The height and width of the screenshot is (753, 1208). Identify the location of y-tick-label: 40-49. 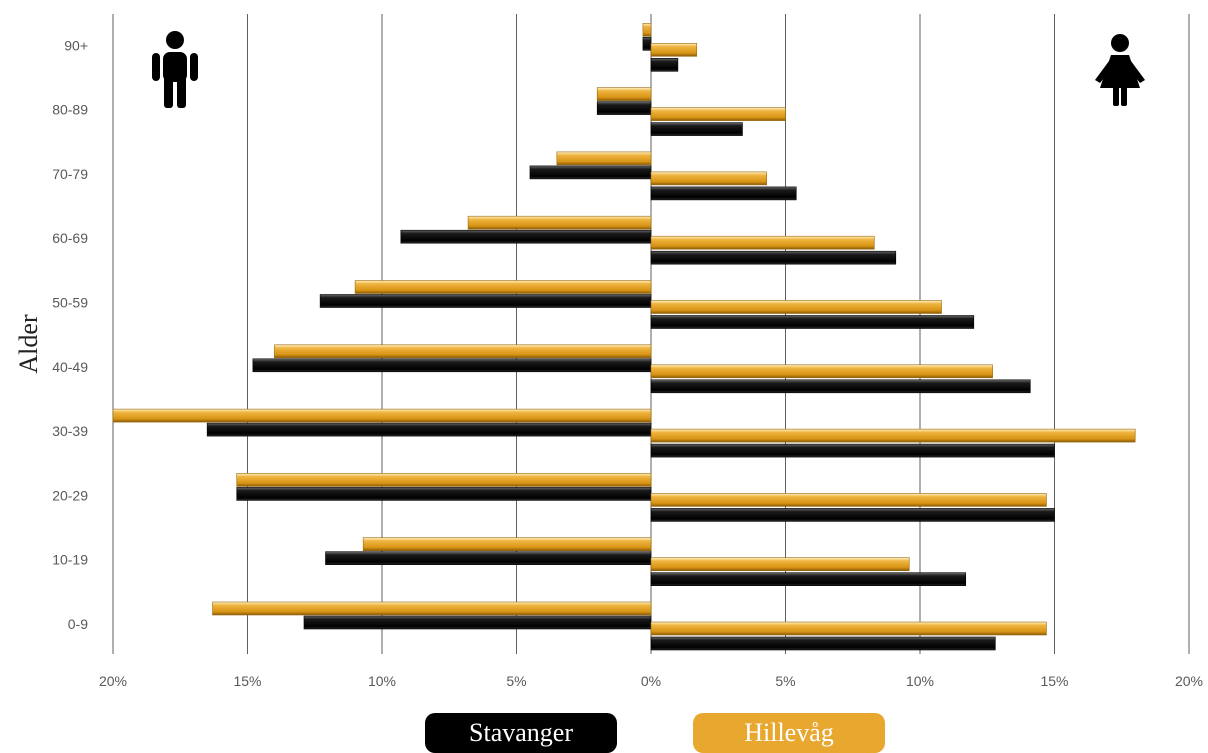
(70, 367).